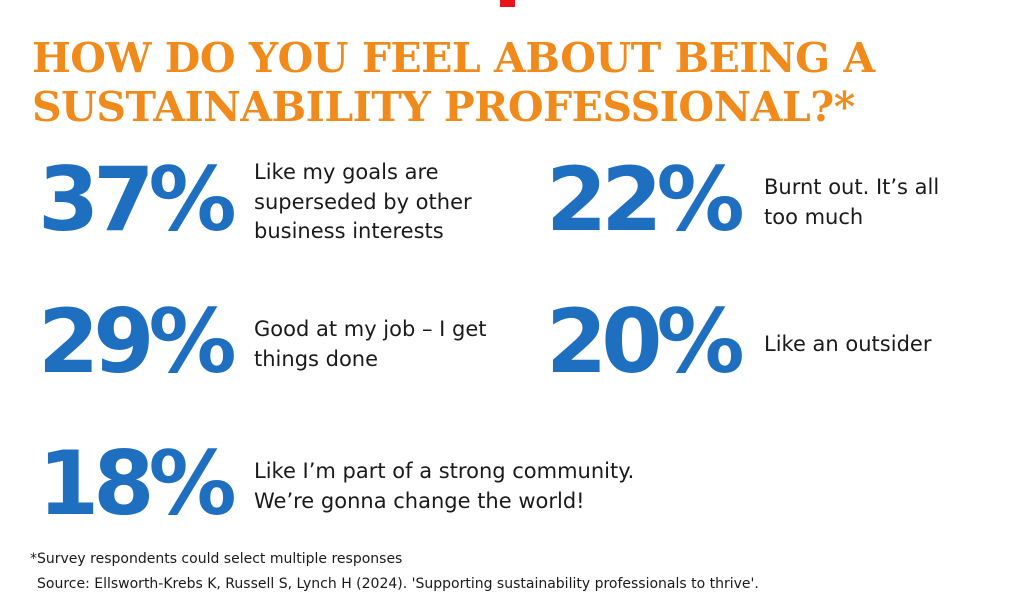 The height and width of the screenshot is (604, 1015). I want to click on stat-percent: 20%, so click(645, 341).